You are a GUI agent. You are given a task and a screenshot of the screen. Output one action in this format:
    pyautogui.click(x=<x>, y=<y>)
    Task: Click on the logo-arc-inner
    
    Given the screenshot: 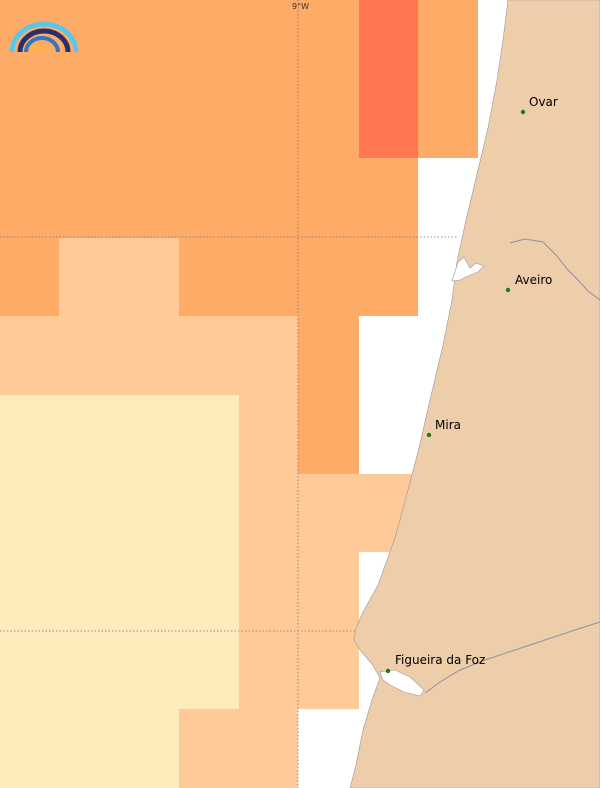 What is the action you would take?
    pyautogui.click(x=42, y=44)
    